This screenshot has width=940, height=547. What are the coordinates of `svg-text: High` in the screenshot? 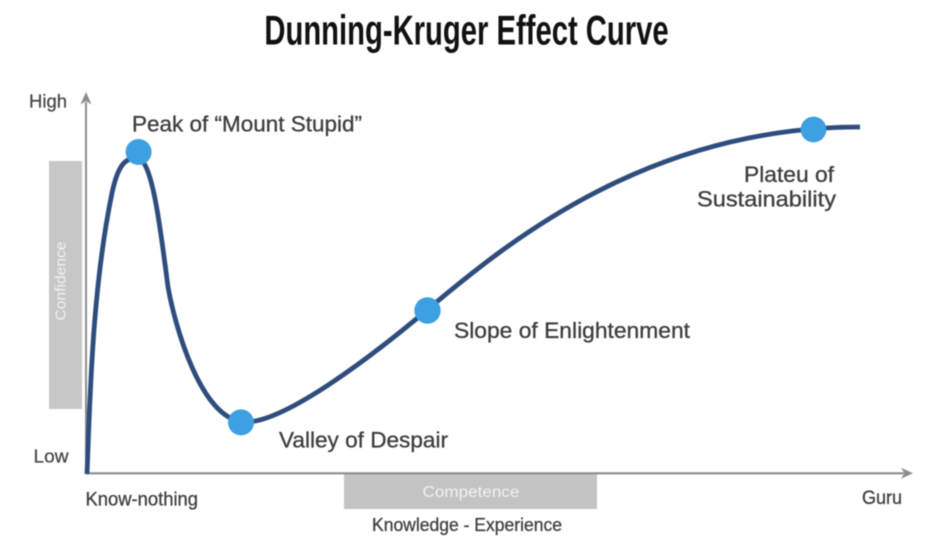 It's located at (48, 101).